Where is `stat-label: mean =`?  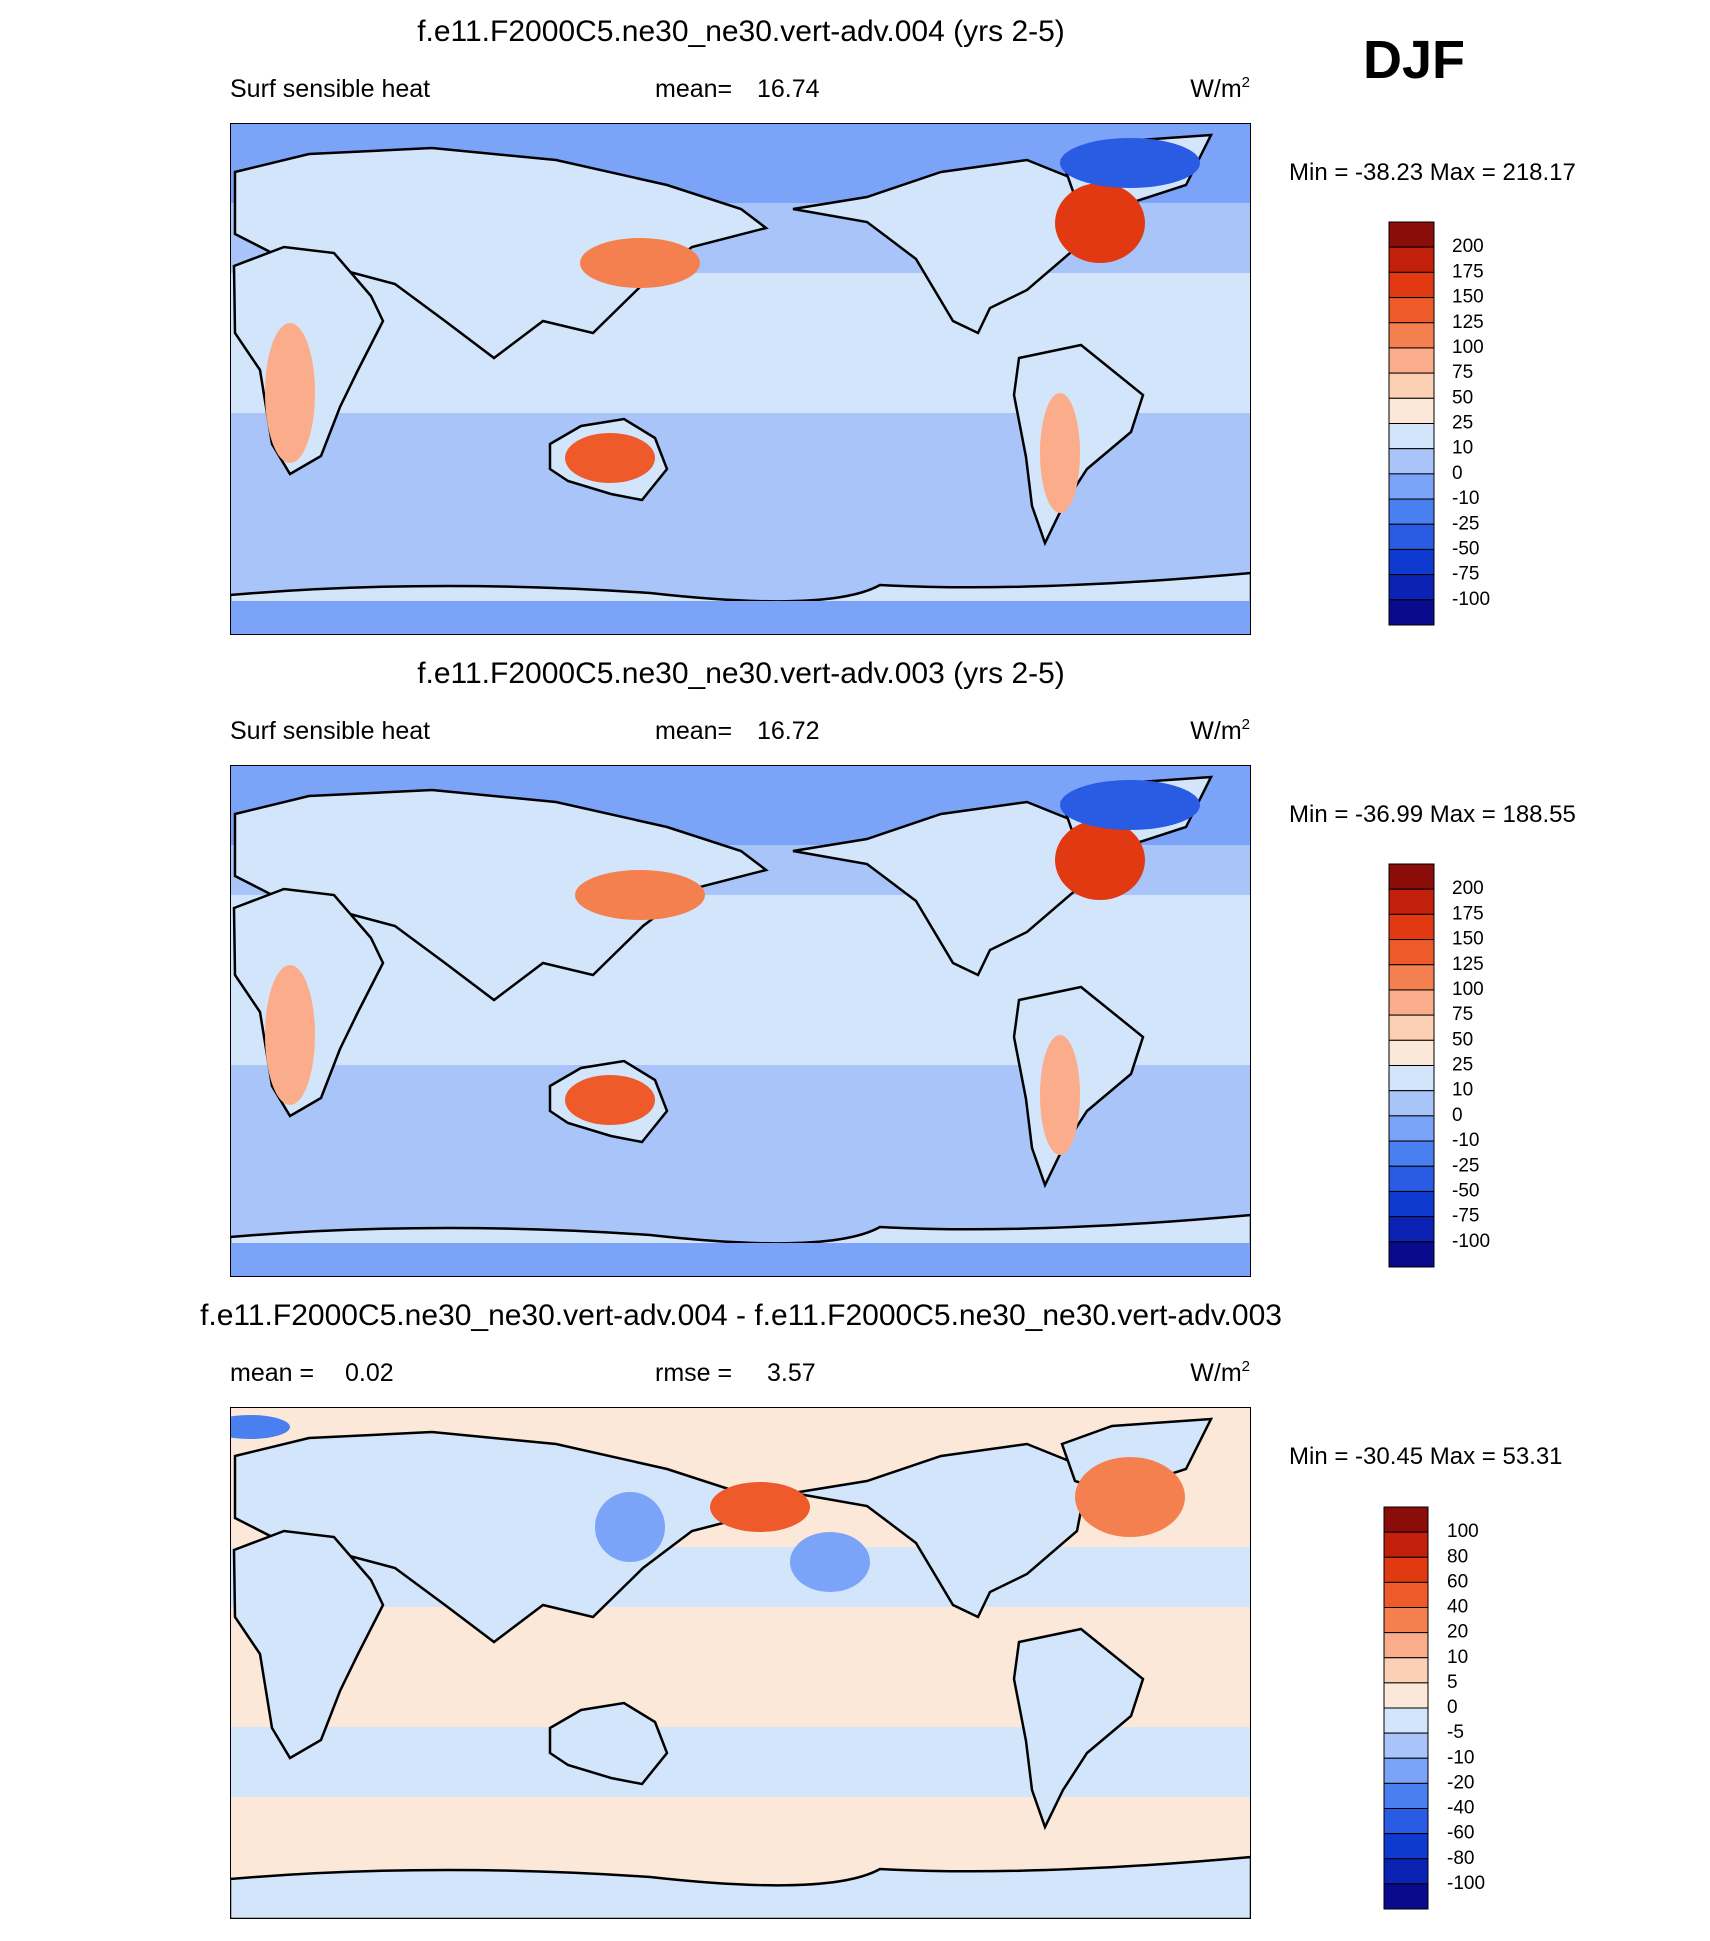 stat-label: mean = is located at coordinates (272, 1373).